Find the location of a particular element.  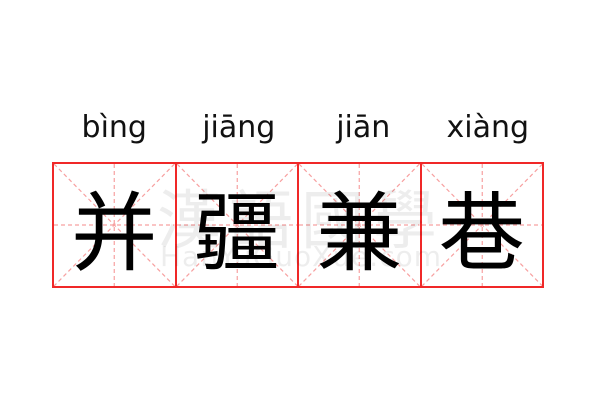

character-1: 并 is located at coordinates (114, 233).